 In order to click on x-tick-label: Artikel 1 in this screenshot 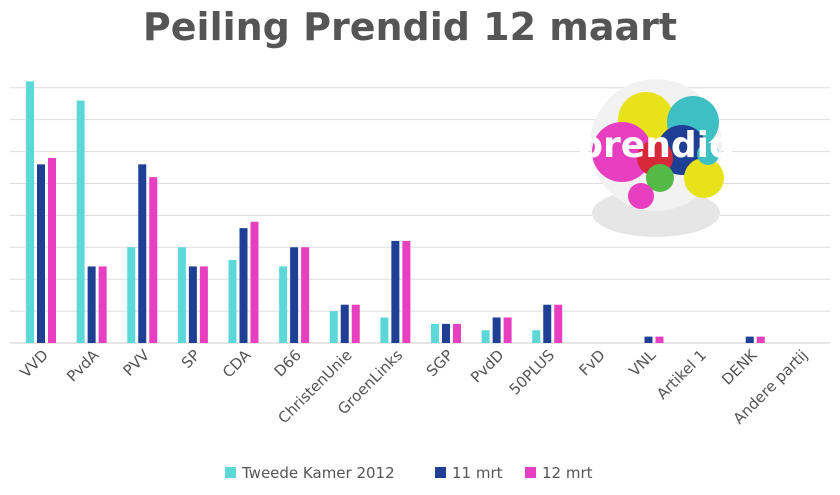, I will do `click(681, 374)`.